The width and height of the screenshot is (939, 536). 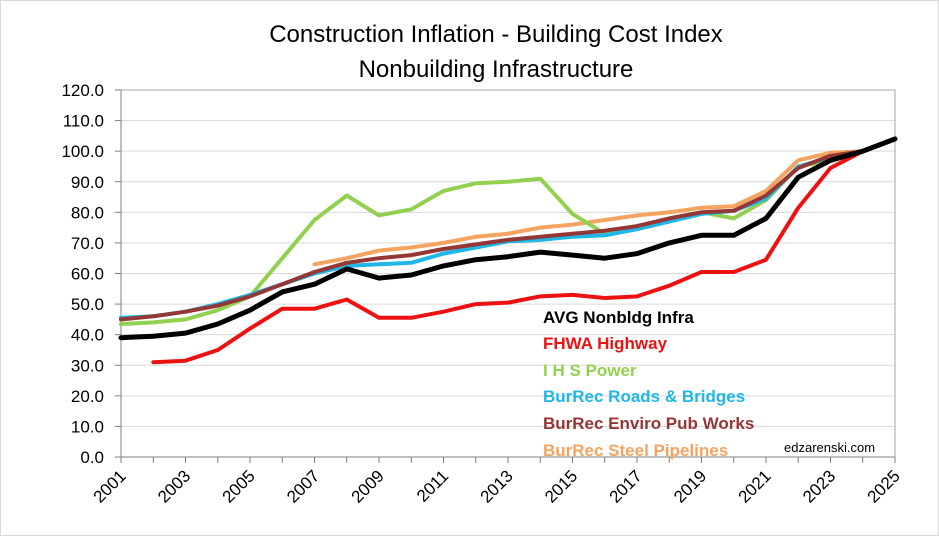 What do you see at coordinates (239, 486) in the screenshot?
I see `x-tick-label: 2005` at bounding box center [239, 486].